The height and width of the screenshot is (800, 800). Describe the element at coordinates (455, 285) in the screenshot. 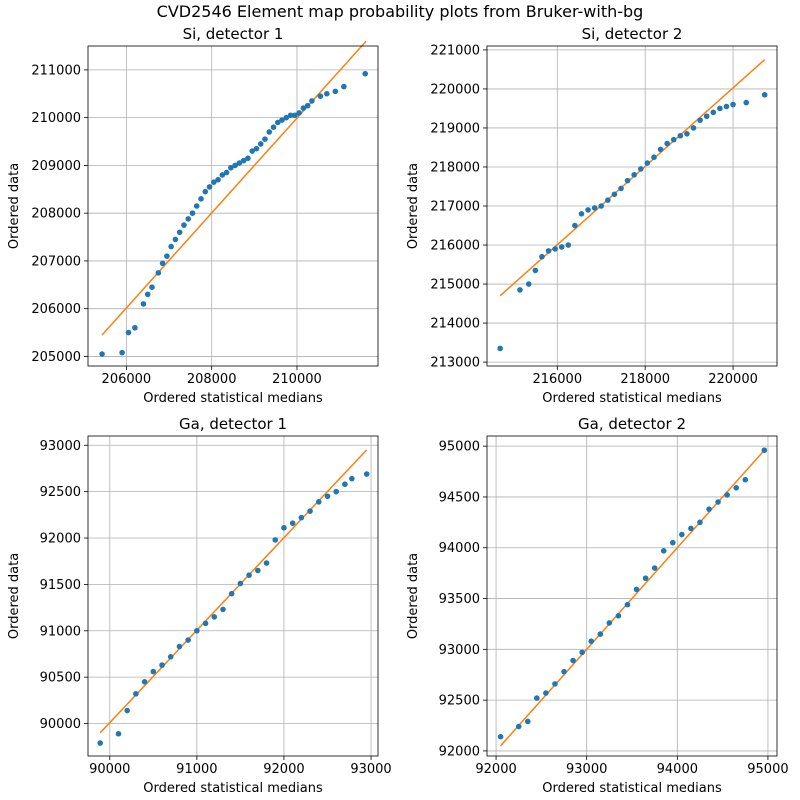

I see `y-tick-label: 215000` at that location.